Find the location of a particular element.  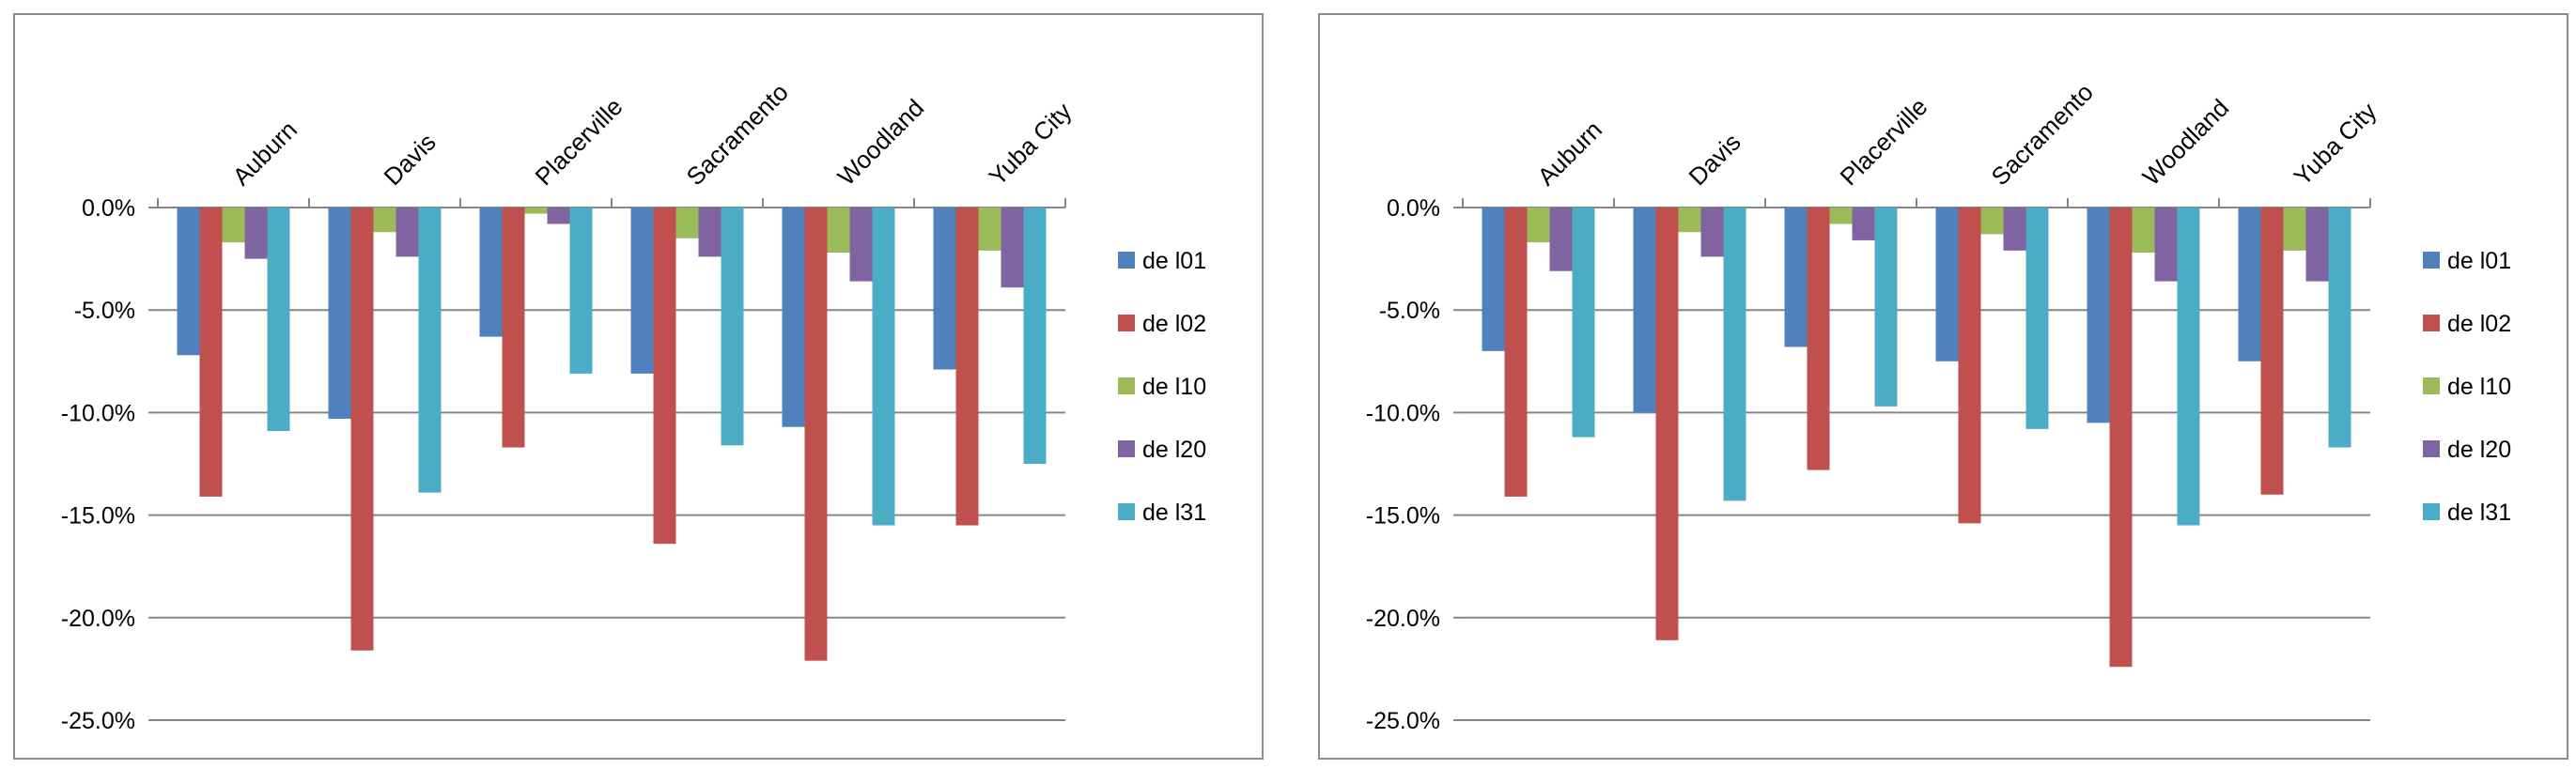

chart-right-bar-del10-yuba-city is located at coordinates (2295, 229).